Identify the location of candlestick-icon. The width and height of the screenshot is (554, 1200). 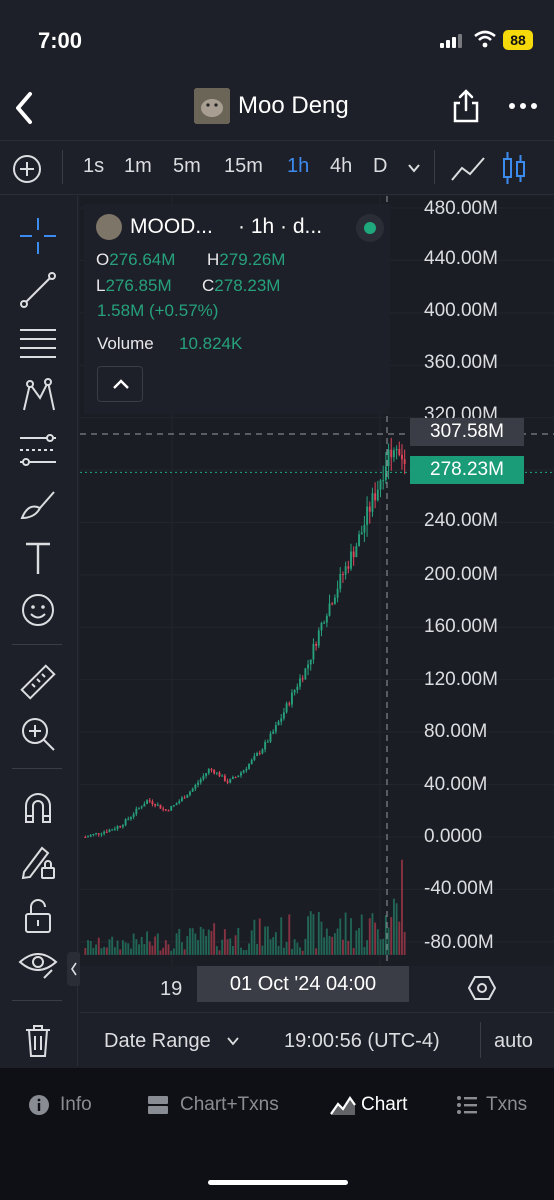
(514, 168).